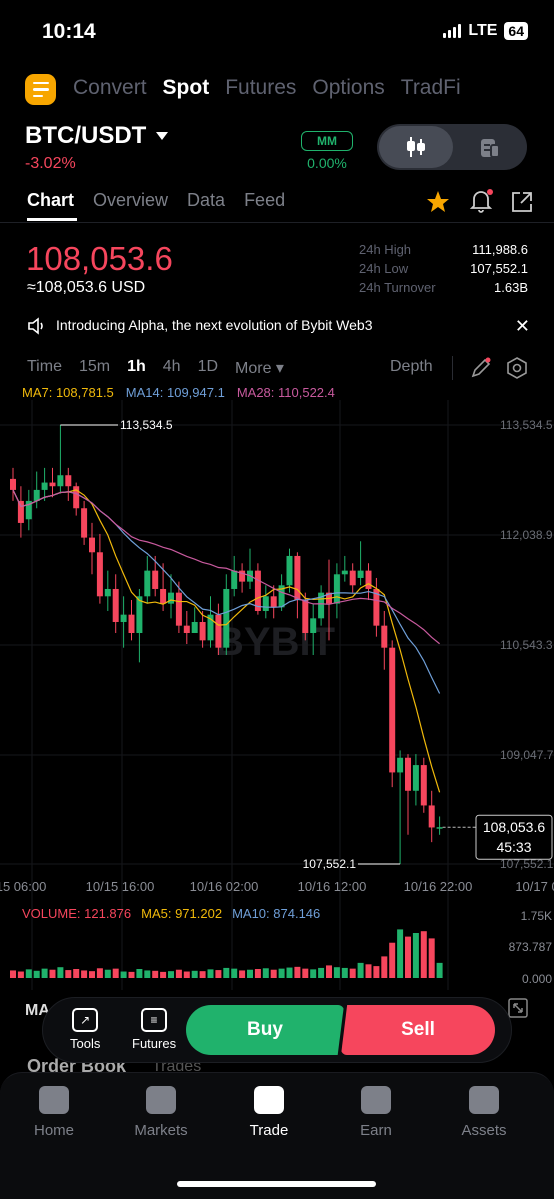 This screenshot has width=554, height=1199. I want to click on star-icon, so click(438, 202).